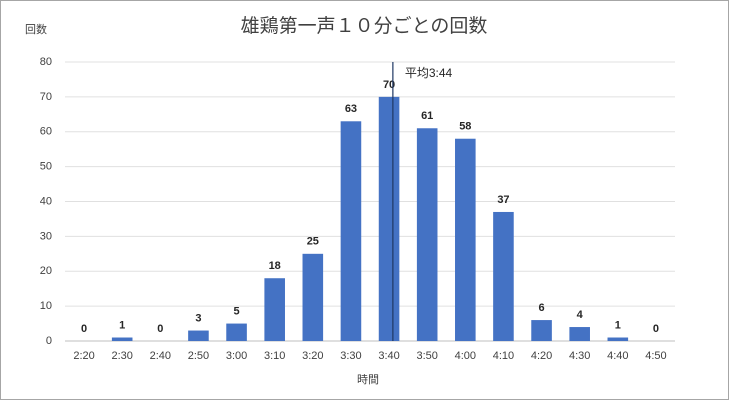  What do you see at coordinates (429, 73) in the screenshot?
I see `mean-annotation: 平均3:44` at bounding box center [429, 73].